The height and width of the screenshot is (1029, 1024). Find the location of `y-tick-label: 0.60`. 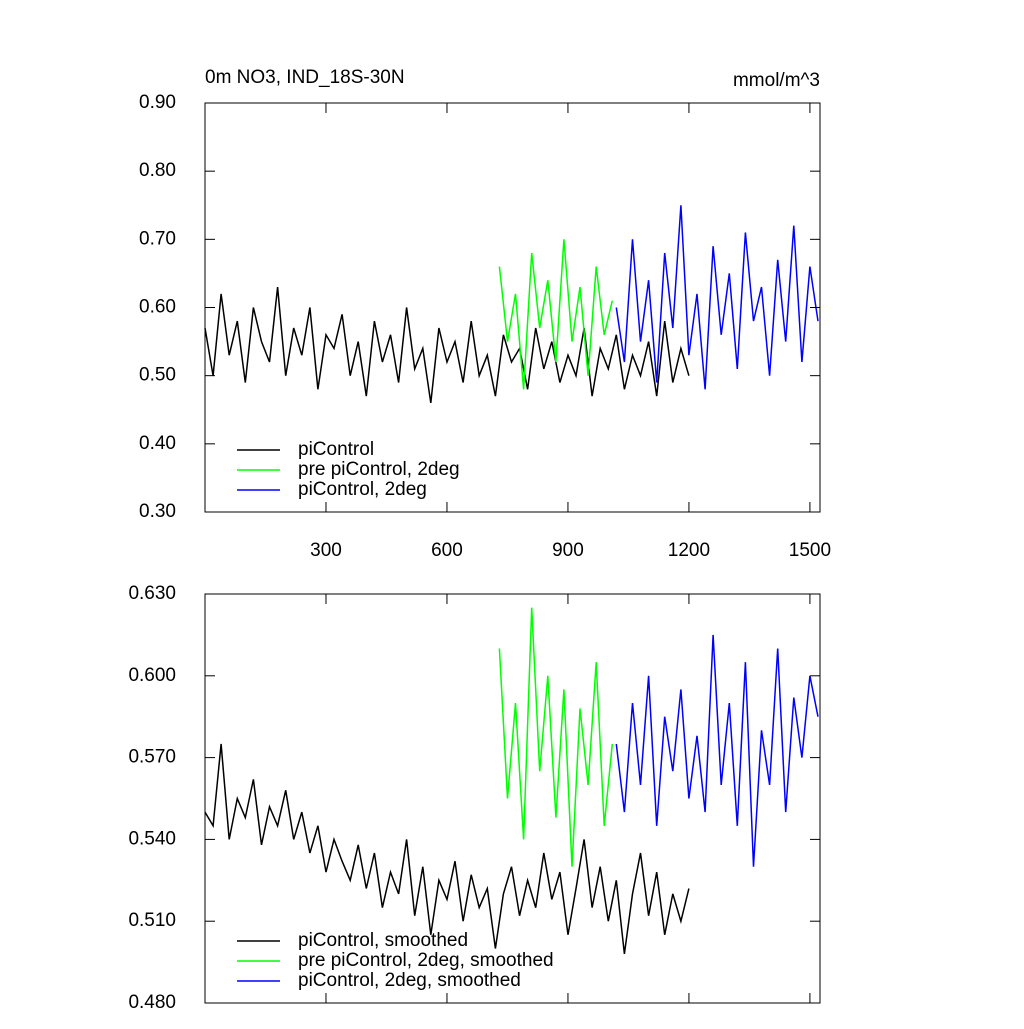

y-tick-label: 0.60 is located at coordinates (157, 307).